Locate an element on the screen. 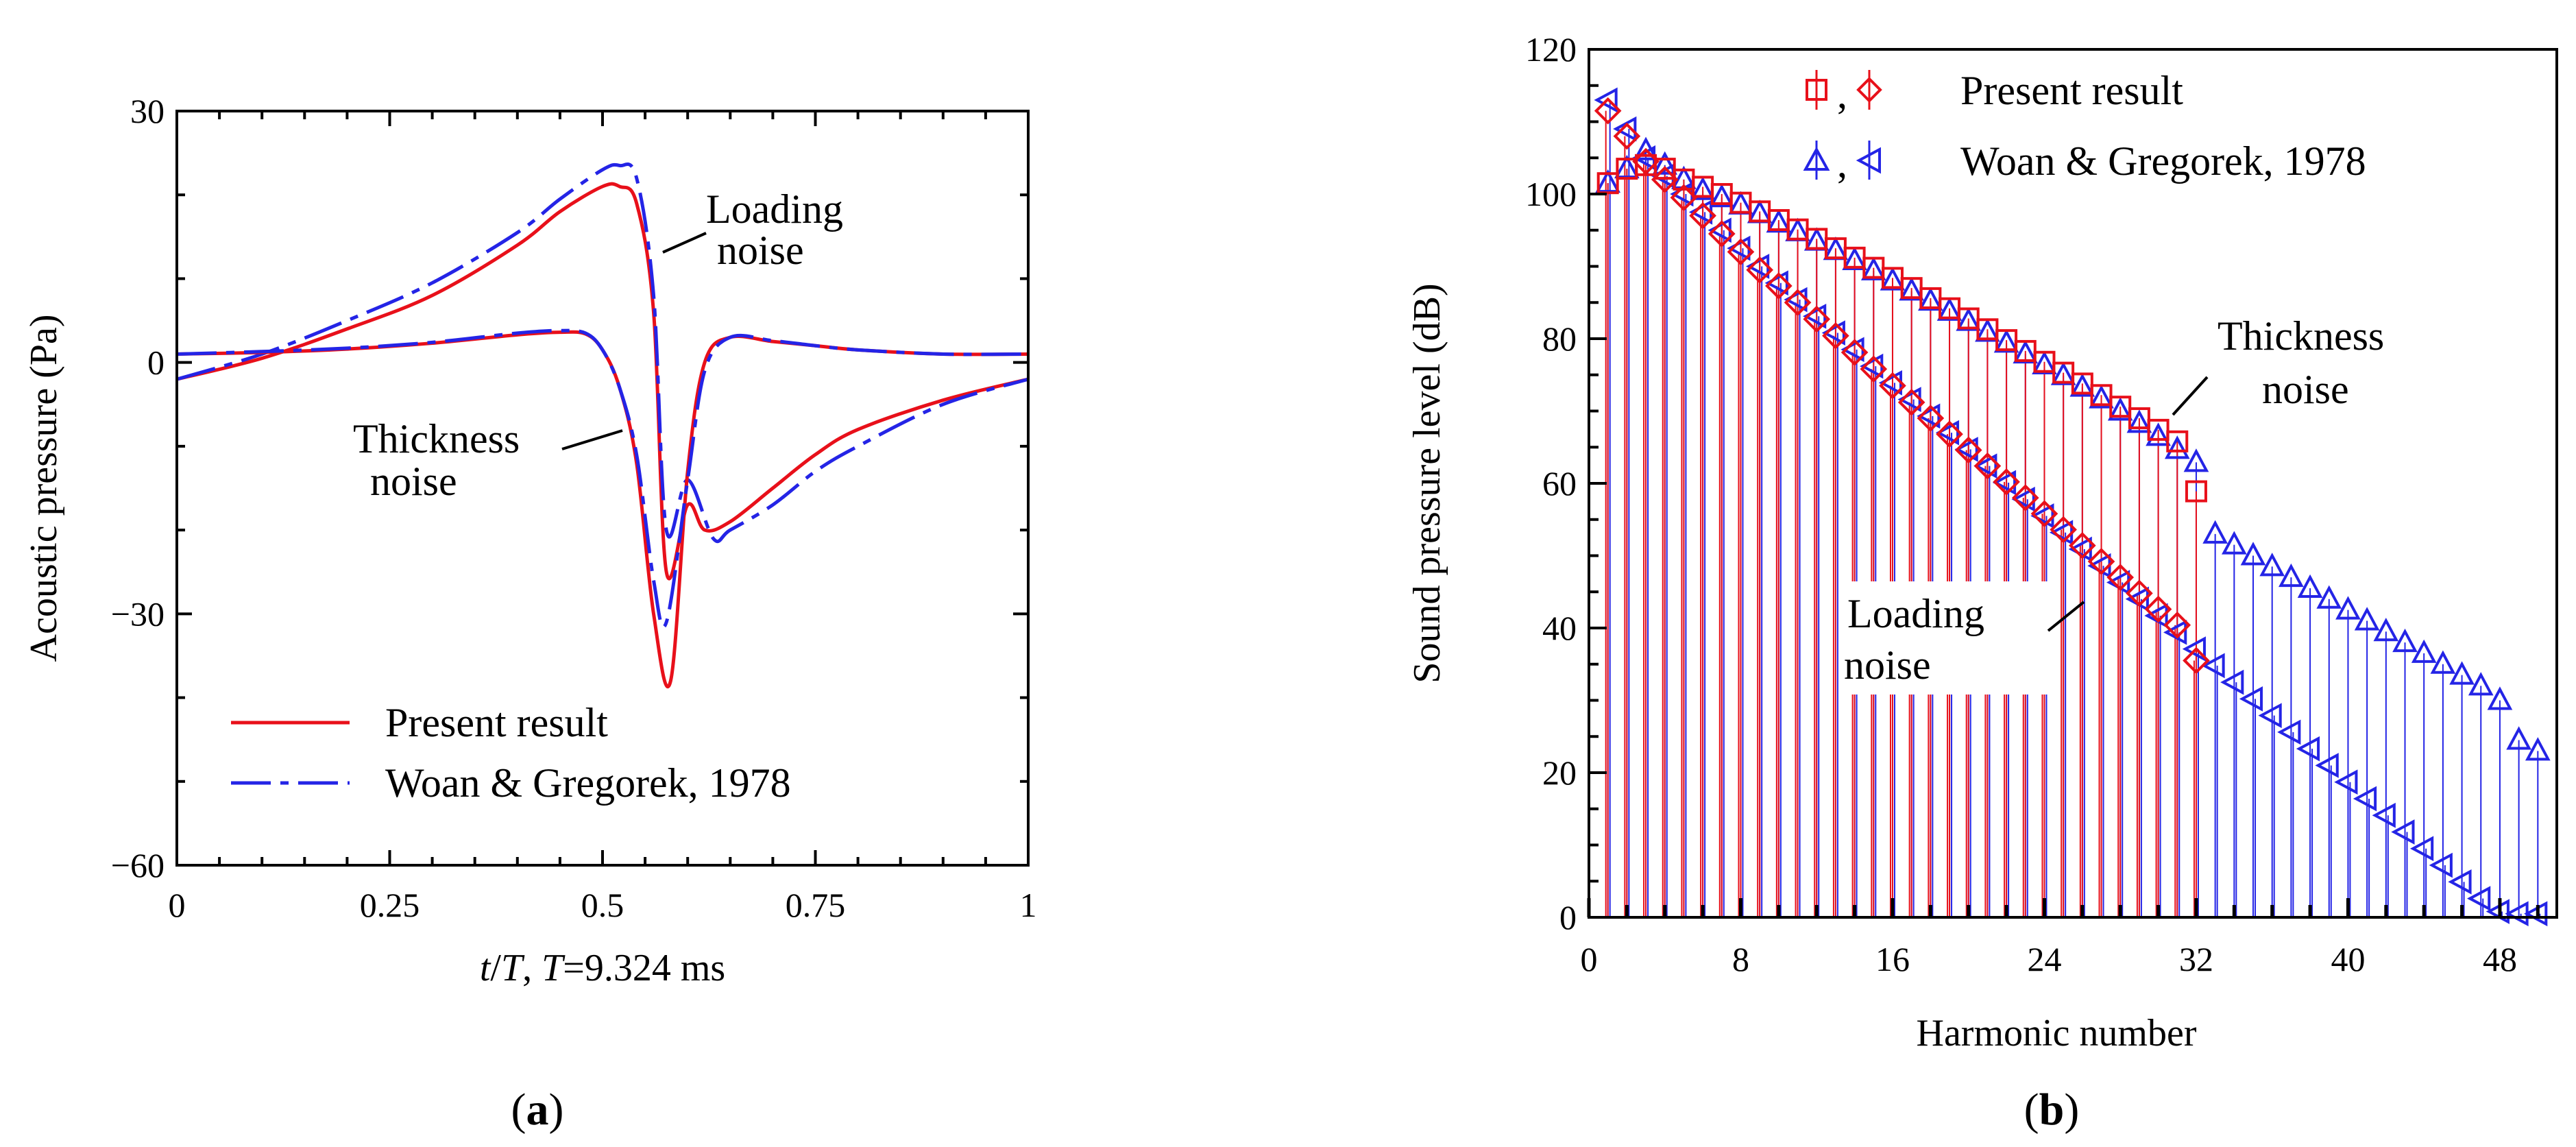 This screenshot has width=2576, height=1147. panel-b-label: (b) is located at coordinates (2052, 1110).